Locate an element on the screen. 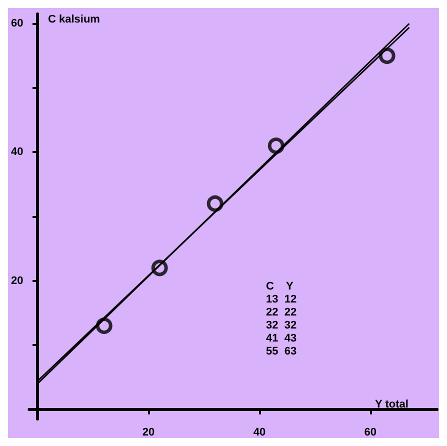 The image size is (447, 446). x-tick-label: 60 is located at coordinates (370, 432).